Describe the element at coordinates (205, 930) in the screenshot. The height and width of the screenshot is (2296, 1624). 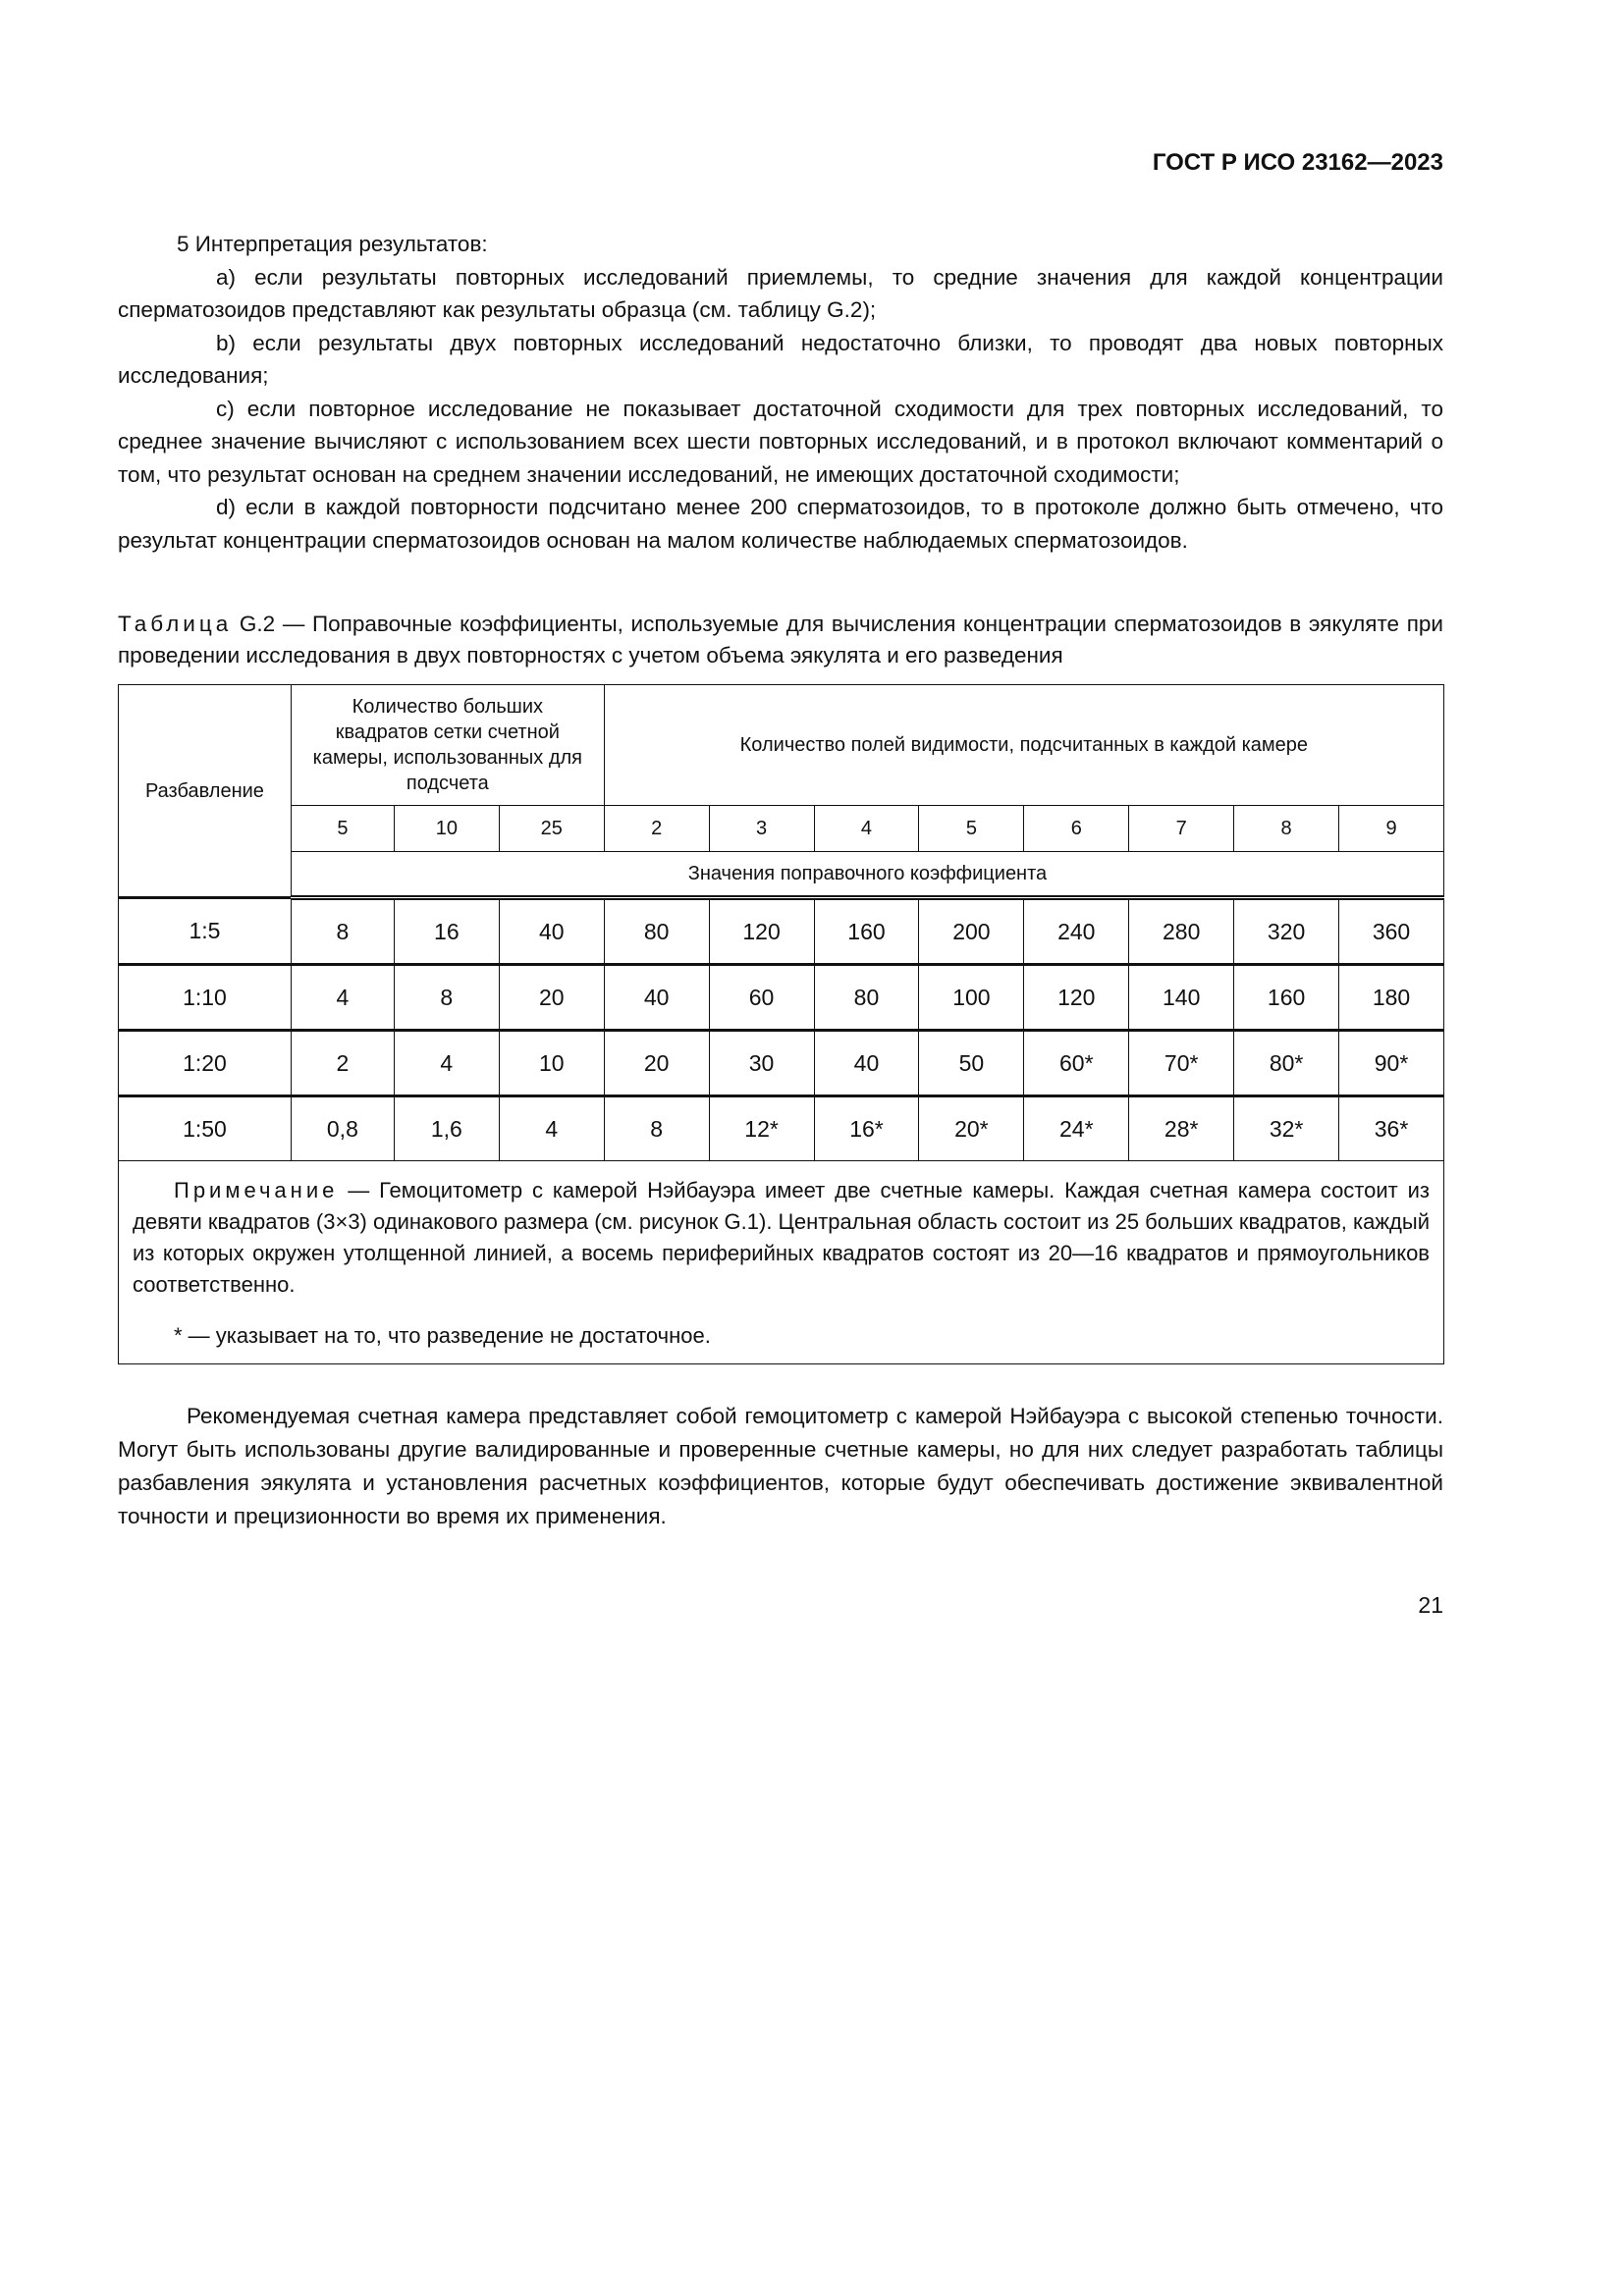
I see `dilution-cell: 1:5` at that location.